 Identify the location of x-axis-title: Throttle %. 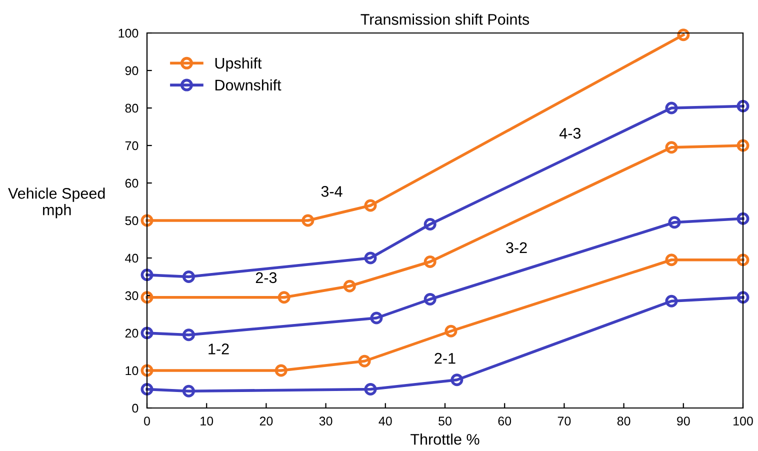
(445, 439).